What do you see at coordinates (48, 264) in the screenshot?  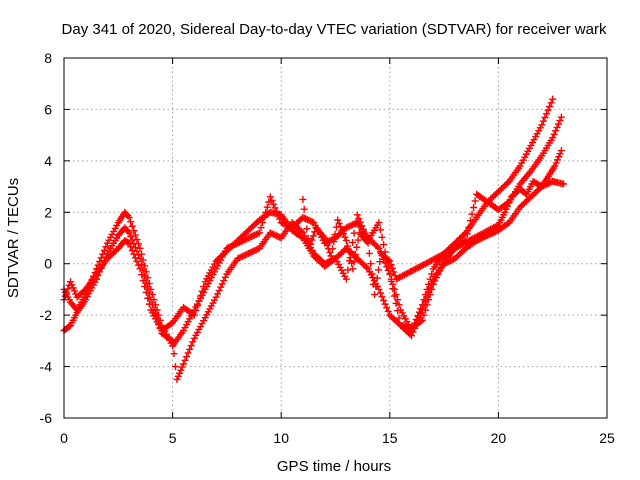 I see `y-tick-label: 0` at bounding box center [48, 264].